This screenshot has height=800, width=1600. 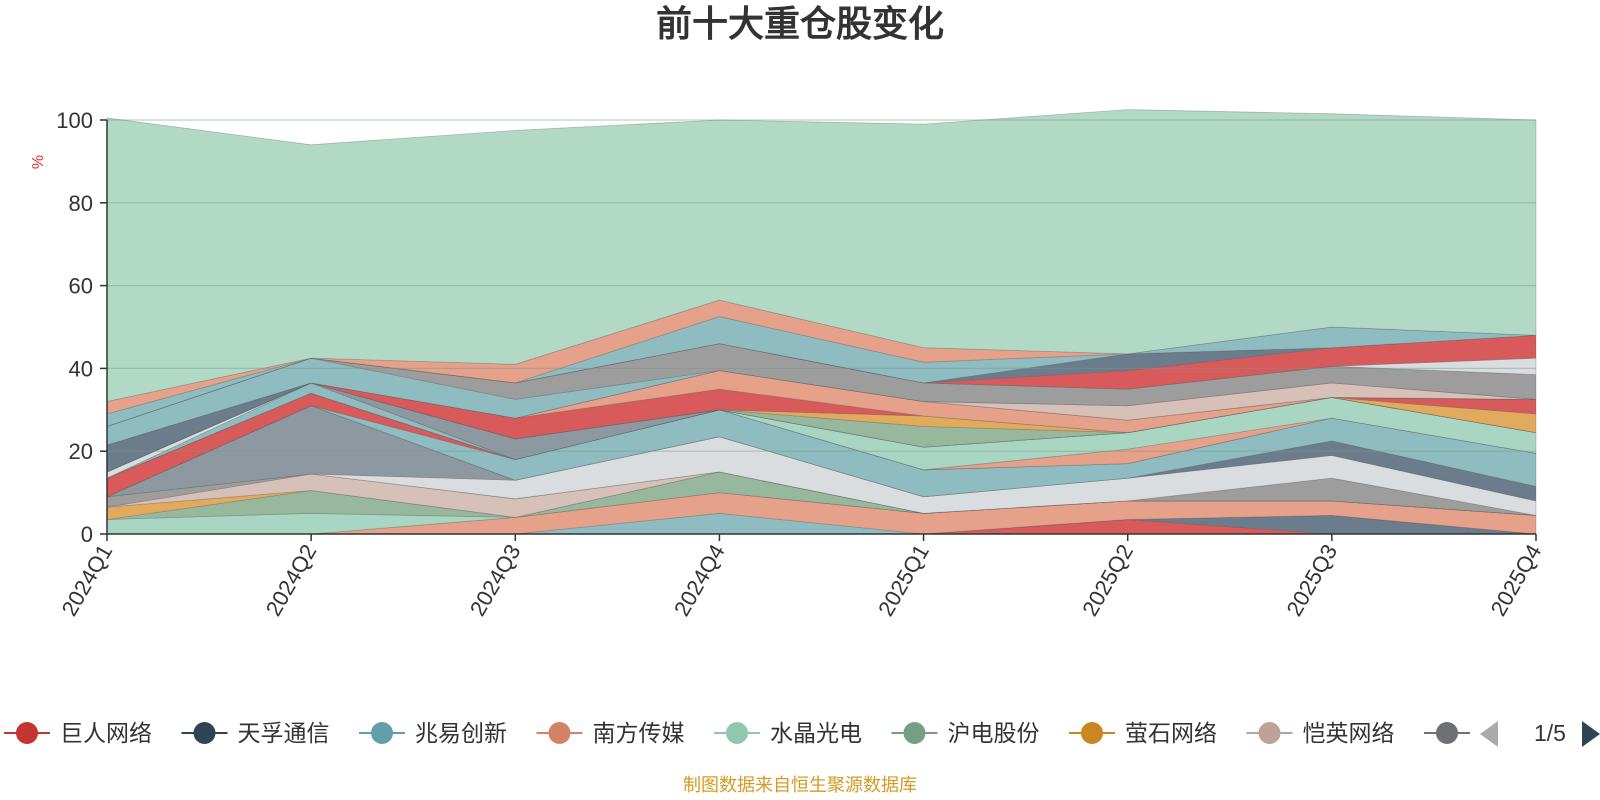 What do you see at coordinates (291, 580) in the screenshot?
I see `x-tick-label: 2024Q2` at bounding box center [291, 580].